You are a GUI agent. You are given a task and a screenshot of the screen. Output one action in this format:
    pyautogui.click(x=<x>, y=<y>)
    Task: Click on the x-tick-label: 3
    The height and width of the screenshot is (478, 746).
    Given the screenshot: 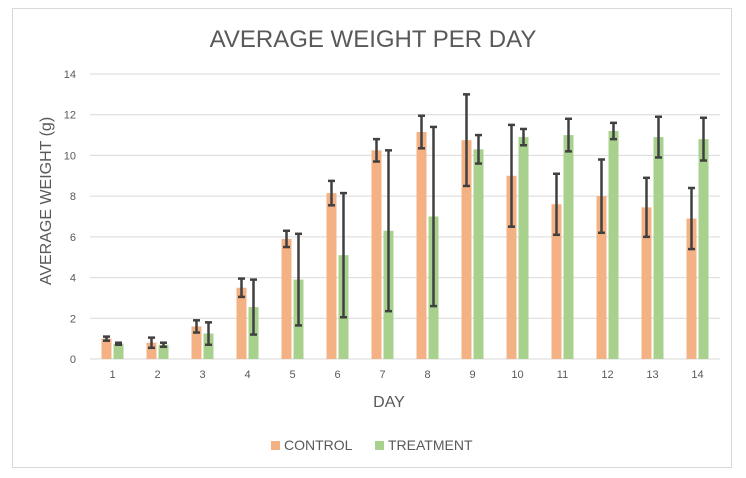 What is the action you would take?
    pyautogui.click(x=202, y=375)
    